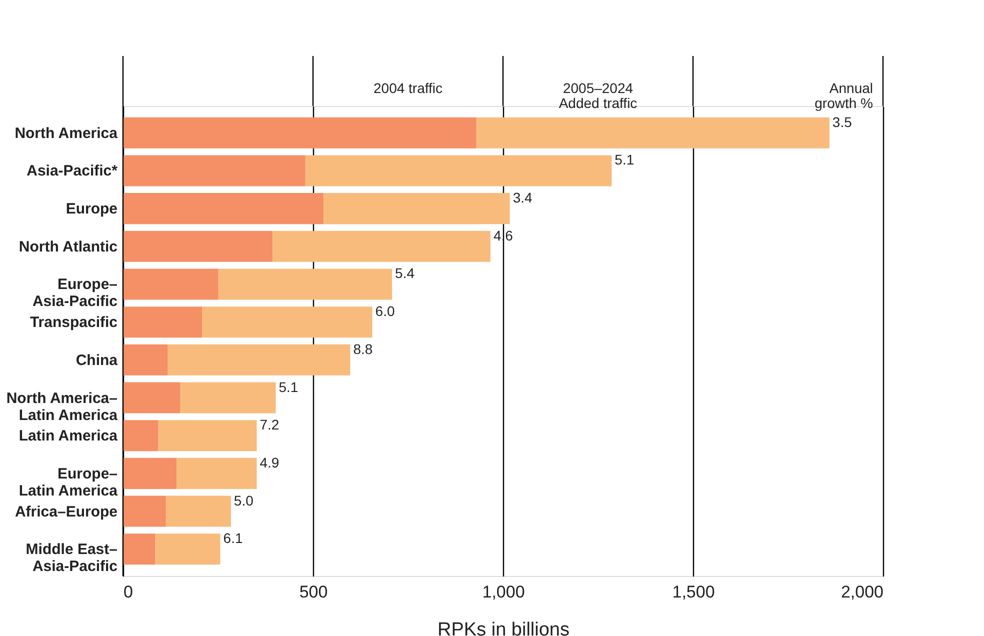 The image size is (984, 636). Describe the element at coordinates (97, 360) in the screenshot. I see `y-tick-label: China` at that location.